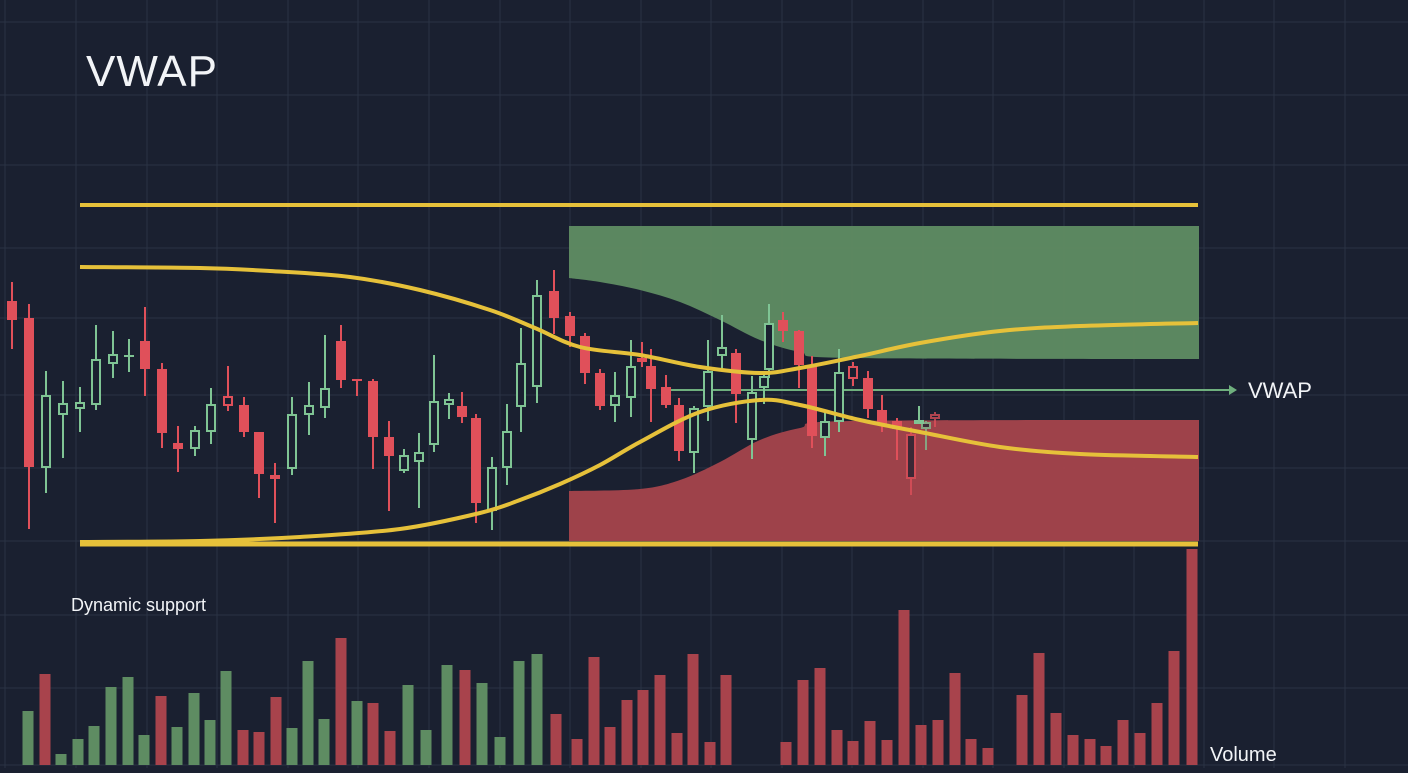 This screenshot has height=773, width=1408. I want to click on arrow-right-icon, so click(1233, 390).